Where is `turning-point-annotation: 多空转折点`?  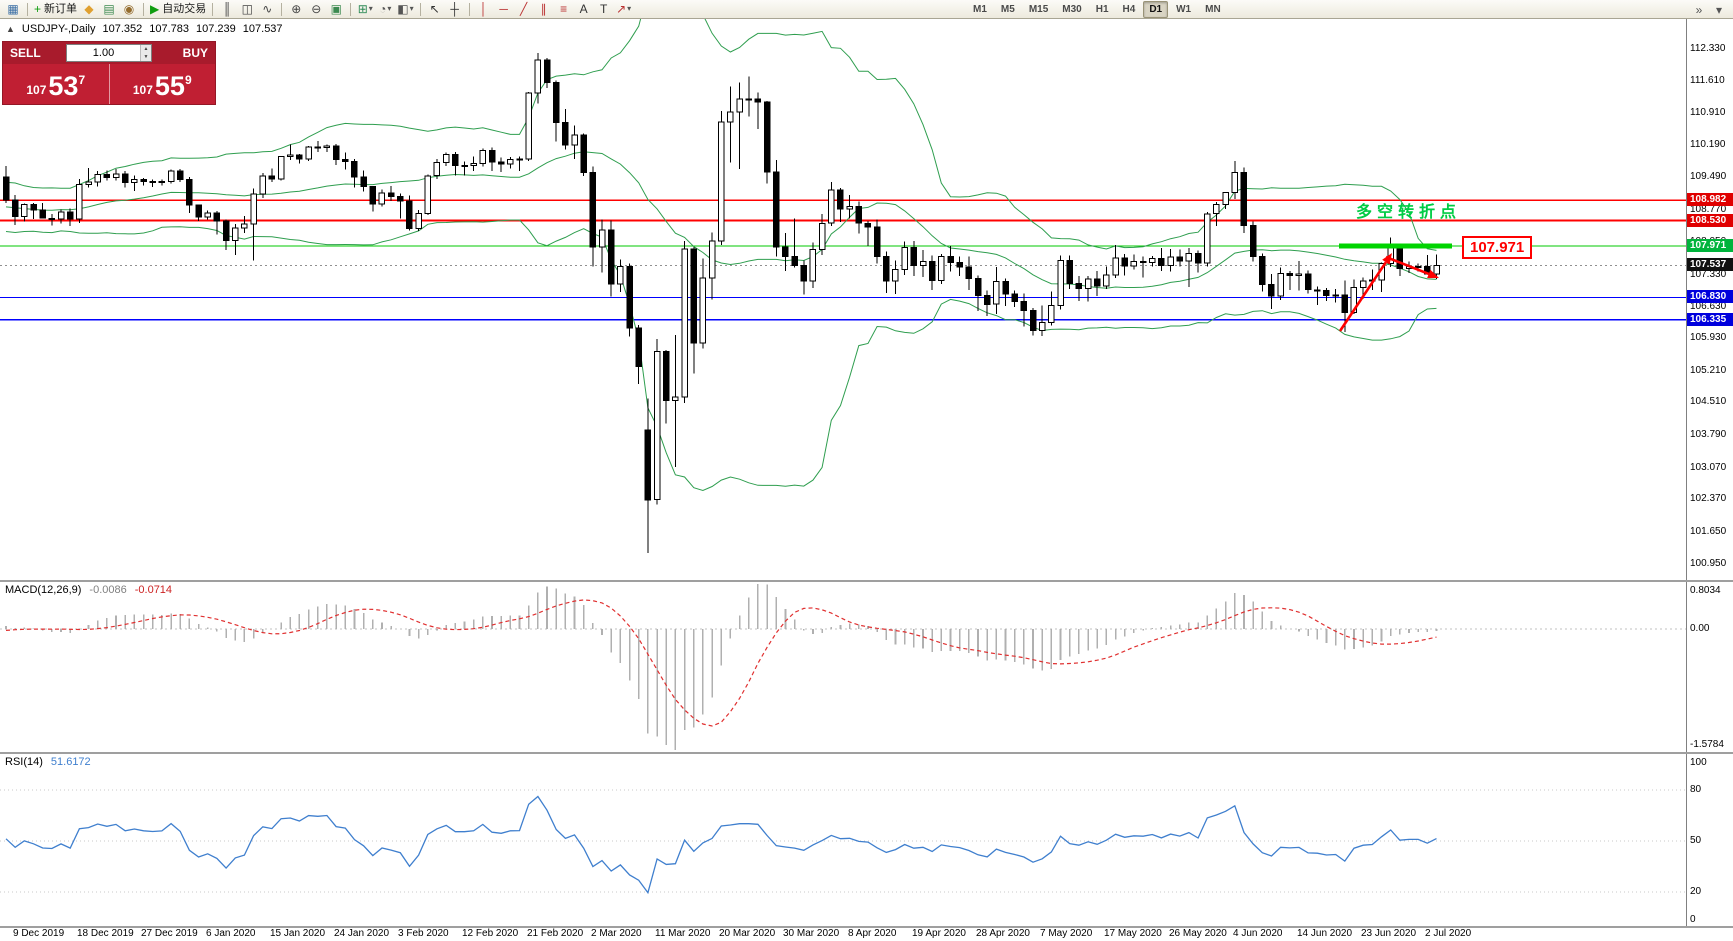
turning-point-annotation: 多空转折点 is located at coordinates (1409, 212).